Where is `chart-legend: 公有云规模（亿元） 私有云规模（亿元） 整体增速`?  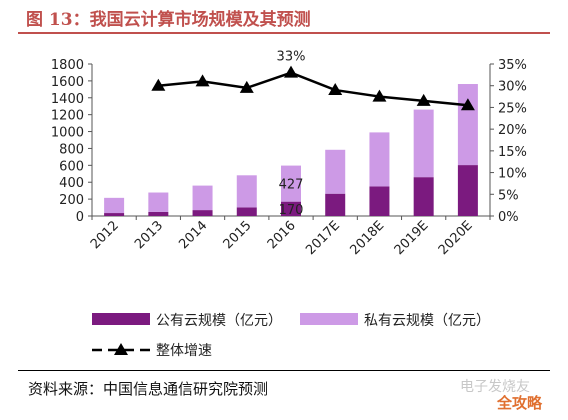
chart-legend: 公有云规模（亿元） 私有云规模（亿元） 整体增速 is located at coordinates (291, 336).